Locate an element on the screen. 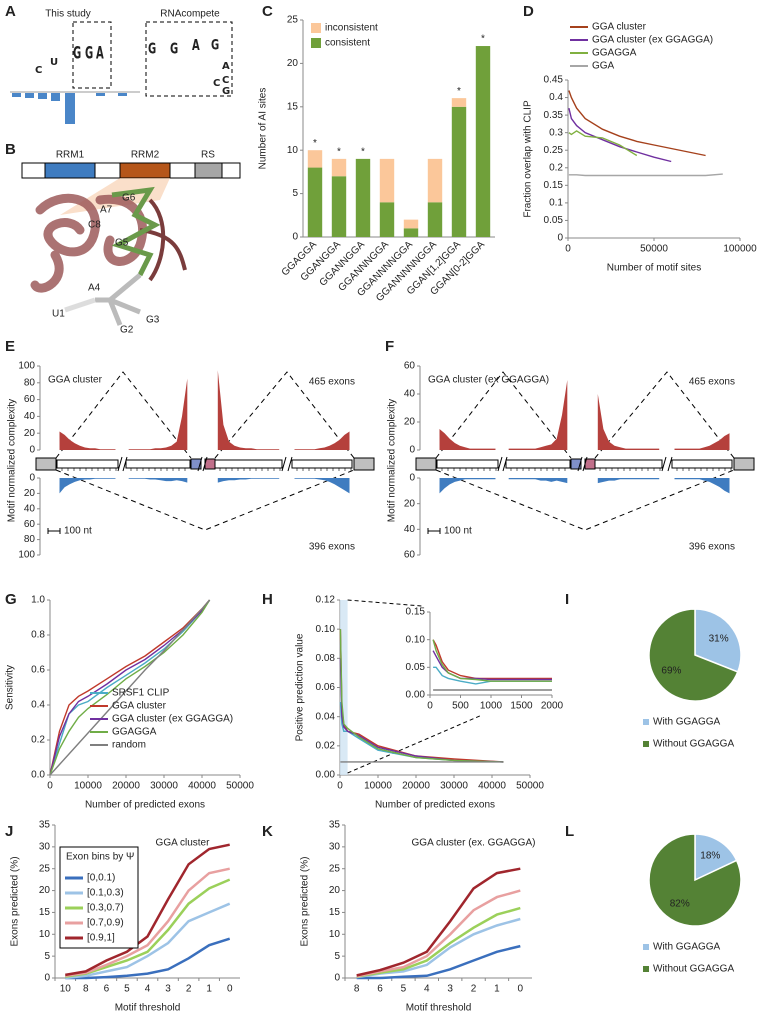 The image size is (761, 1020). legend-label: [0.3,0.7) is located at coordinates (105, 908).